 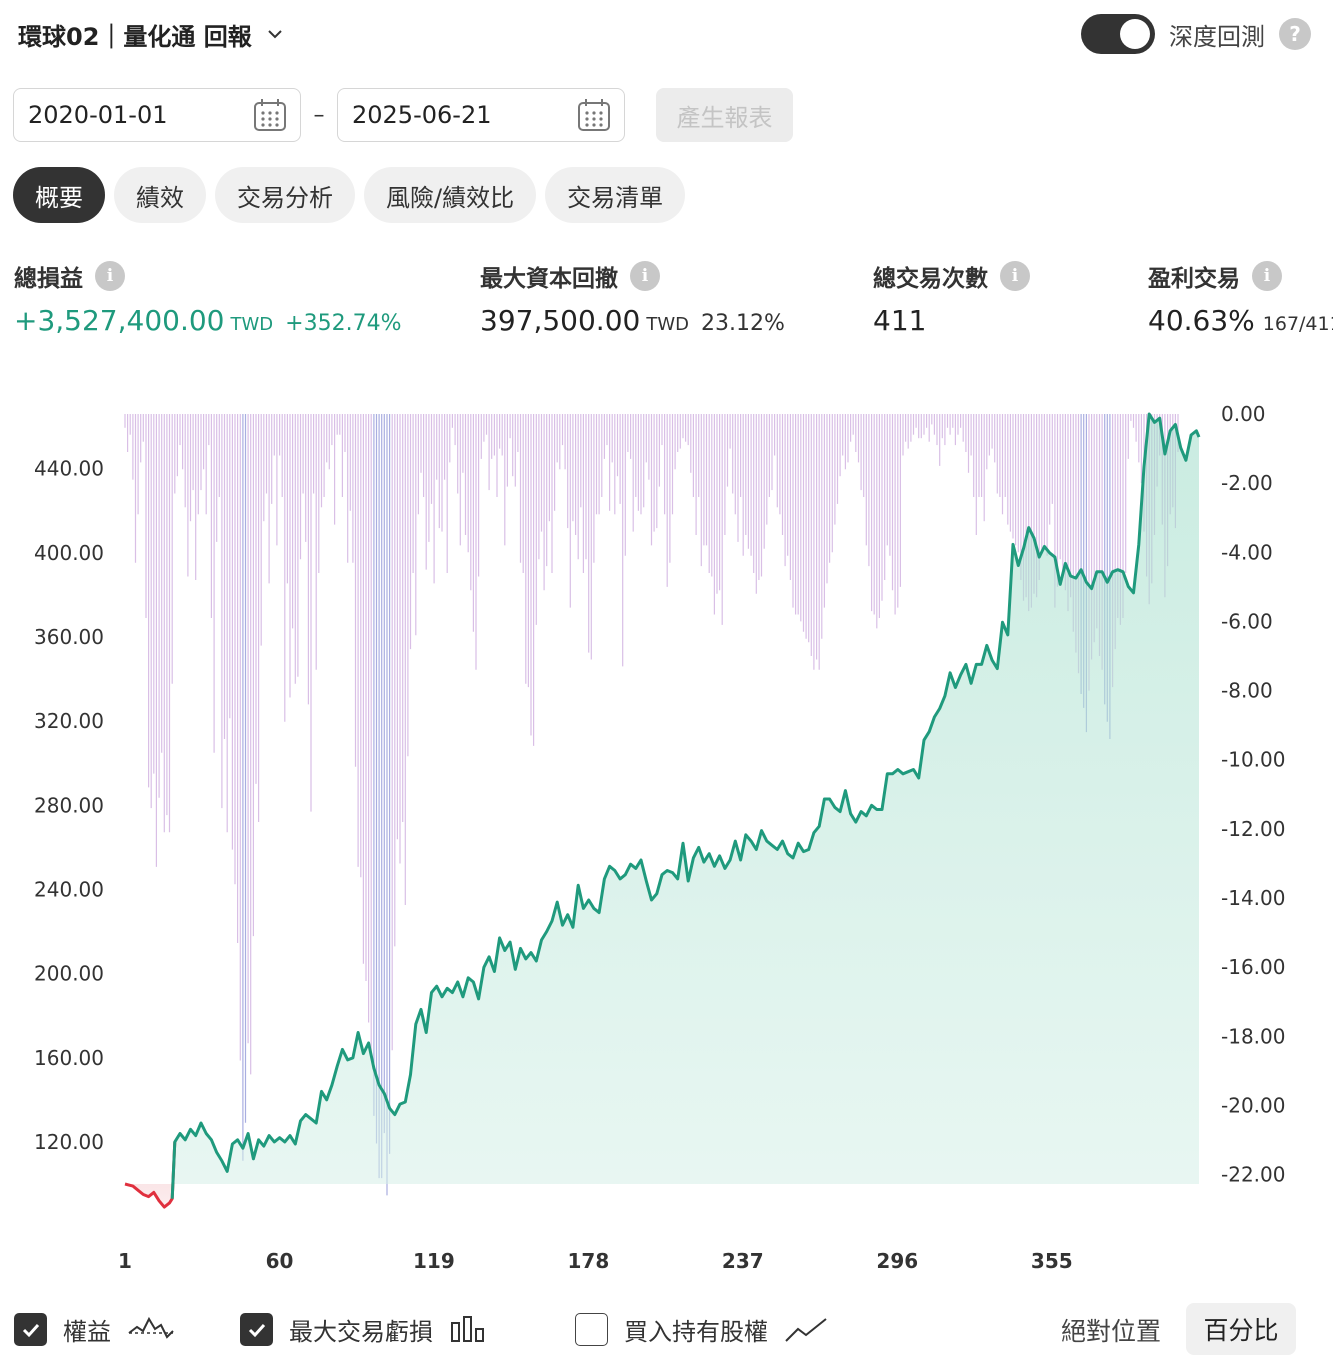 I want to click on left-tick-label: 160.00, so click(x=69, y=1058).